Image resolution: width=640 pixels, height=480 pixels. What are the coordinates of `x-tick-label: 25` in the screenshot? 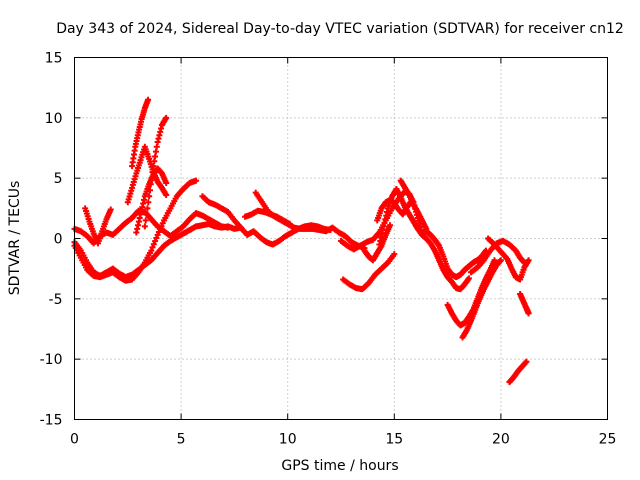 It's located at (608, 440).